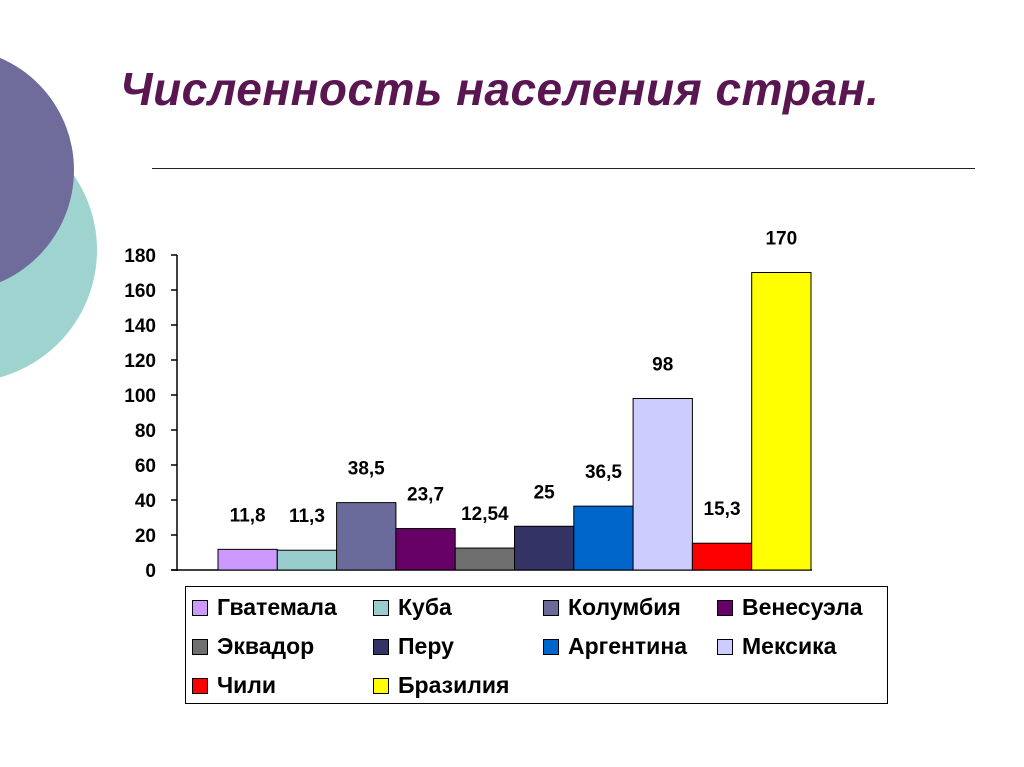  I want to click on decorative-circle-purple, so click(37, 170).